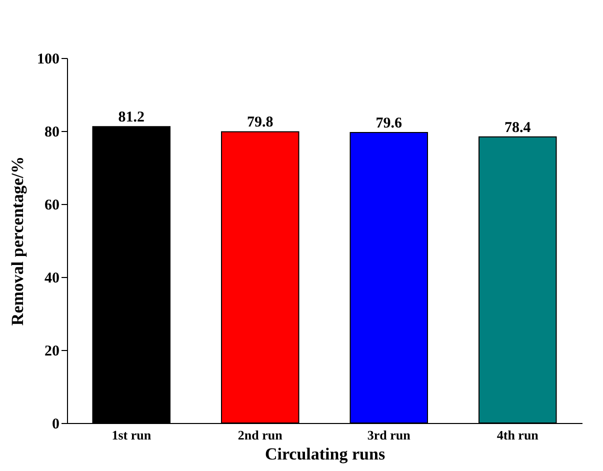 Image resolution: width=603 pixels, height=471 pixels. What do you see at coordinates (48, 60) in the screenshot?
I see `y-tick-label: 100` at bounding box center [48, 60].